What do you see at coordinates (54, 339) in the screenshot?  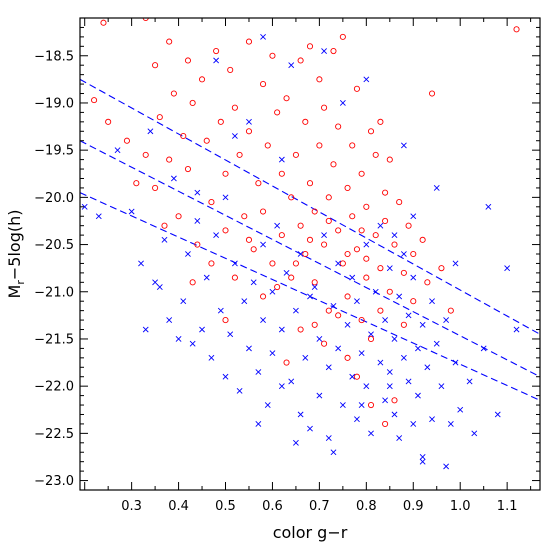 I see `y-tick-label: −21.5` at bounding box center [54, 339].